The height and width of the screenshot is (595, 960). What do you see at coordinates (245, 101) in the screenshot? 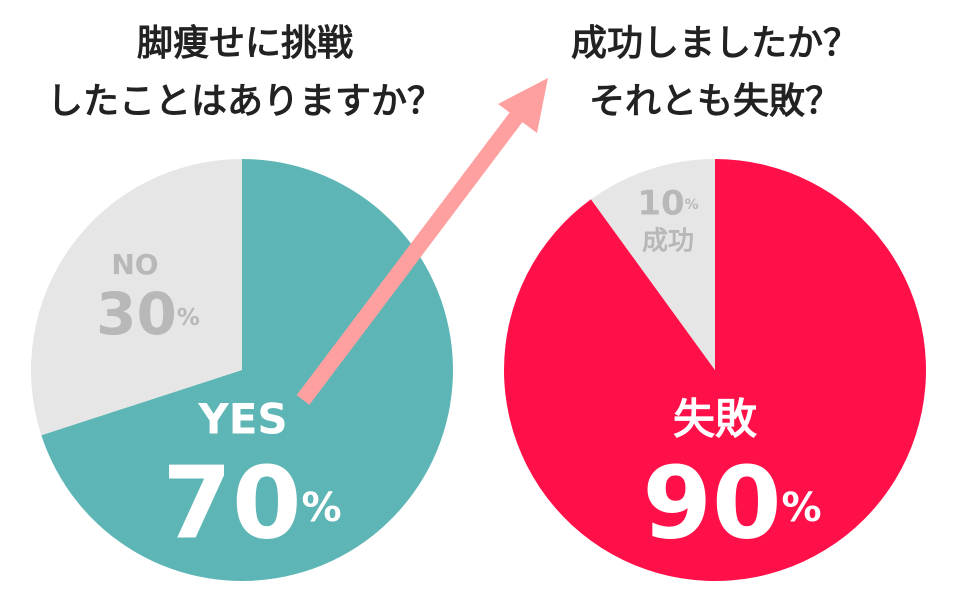
I see `chart-title: したことはありますか？` at bounding box center [245, 101].